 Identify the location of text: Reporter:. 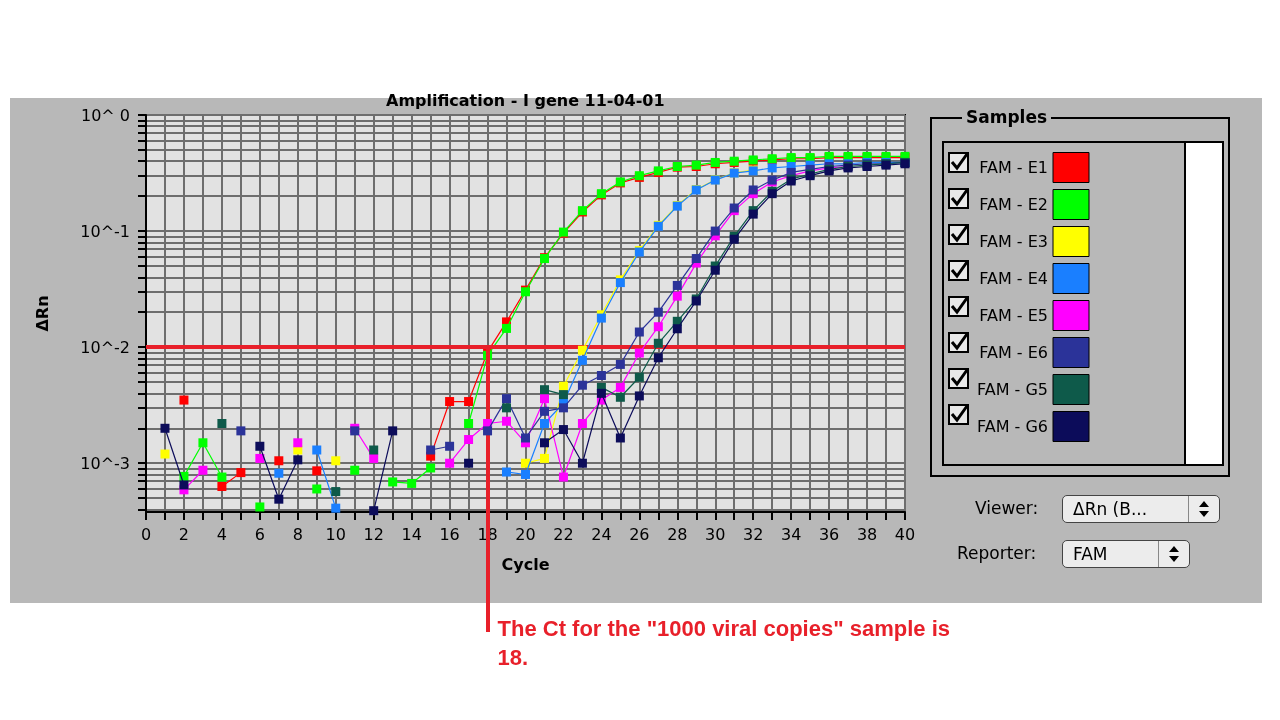
(997, 553).